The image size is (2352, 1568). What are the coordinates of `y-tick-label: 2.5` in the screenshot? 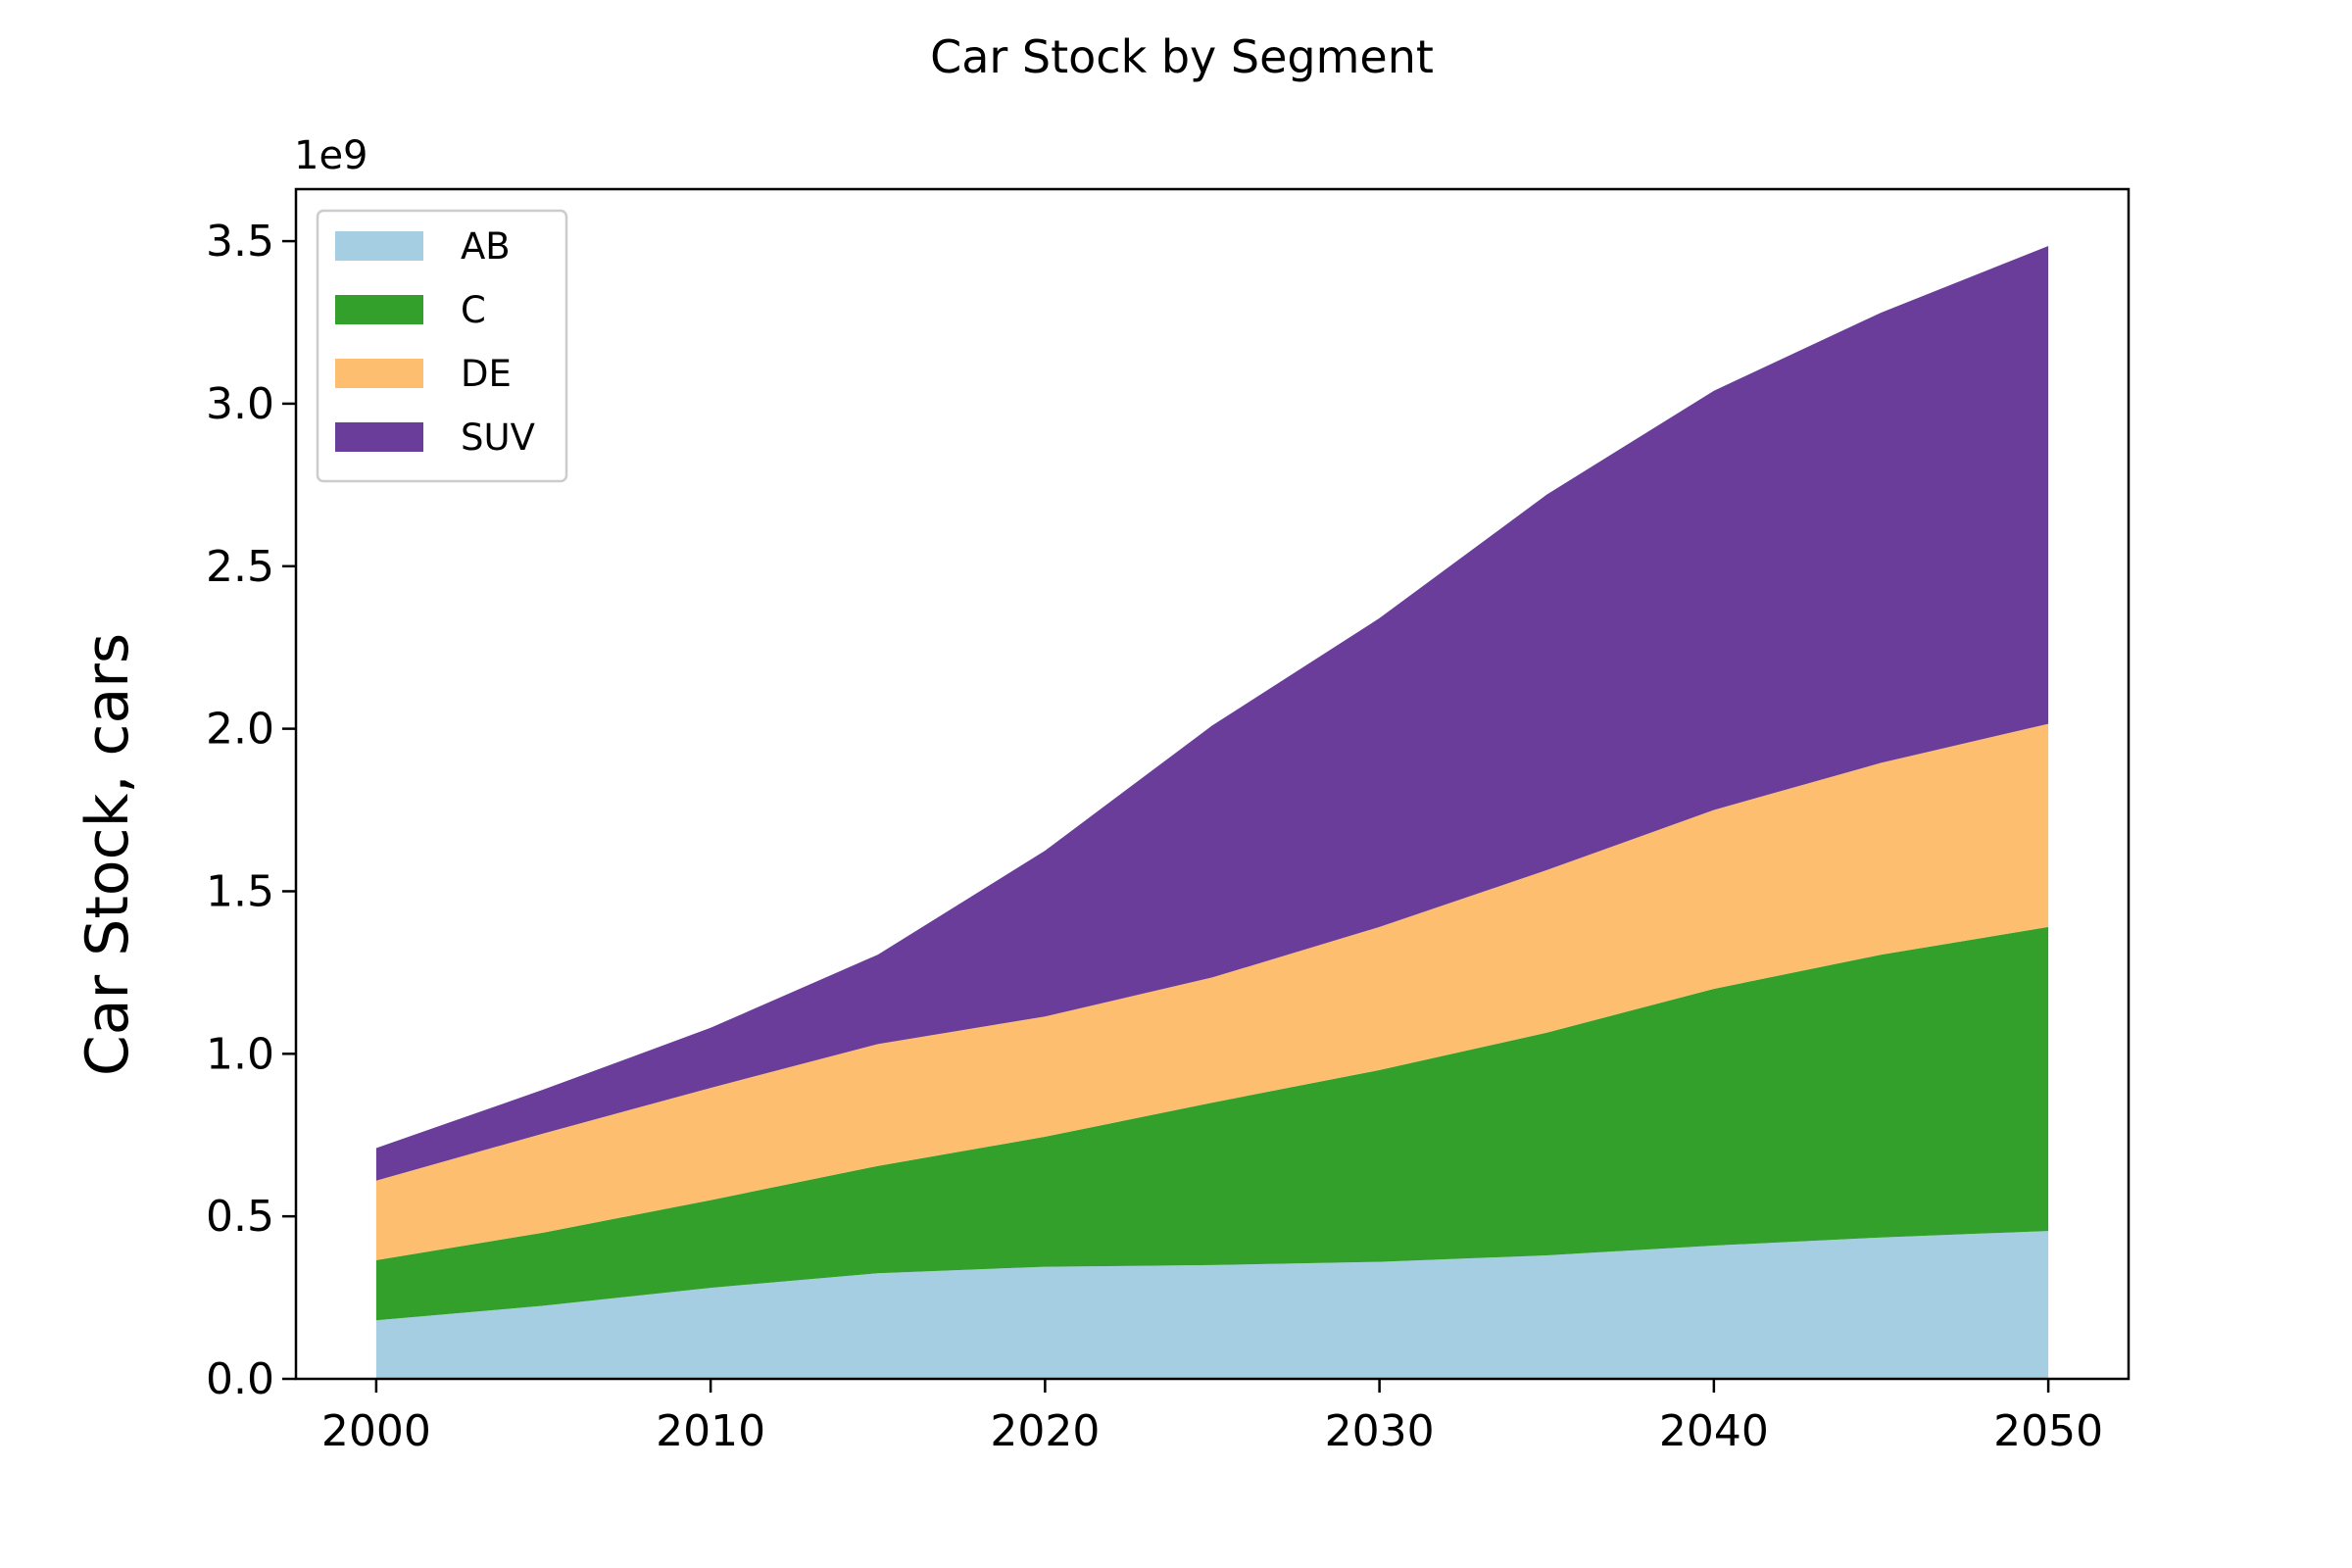 It's located at (240, 567).